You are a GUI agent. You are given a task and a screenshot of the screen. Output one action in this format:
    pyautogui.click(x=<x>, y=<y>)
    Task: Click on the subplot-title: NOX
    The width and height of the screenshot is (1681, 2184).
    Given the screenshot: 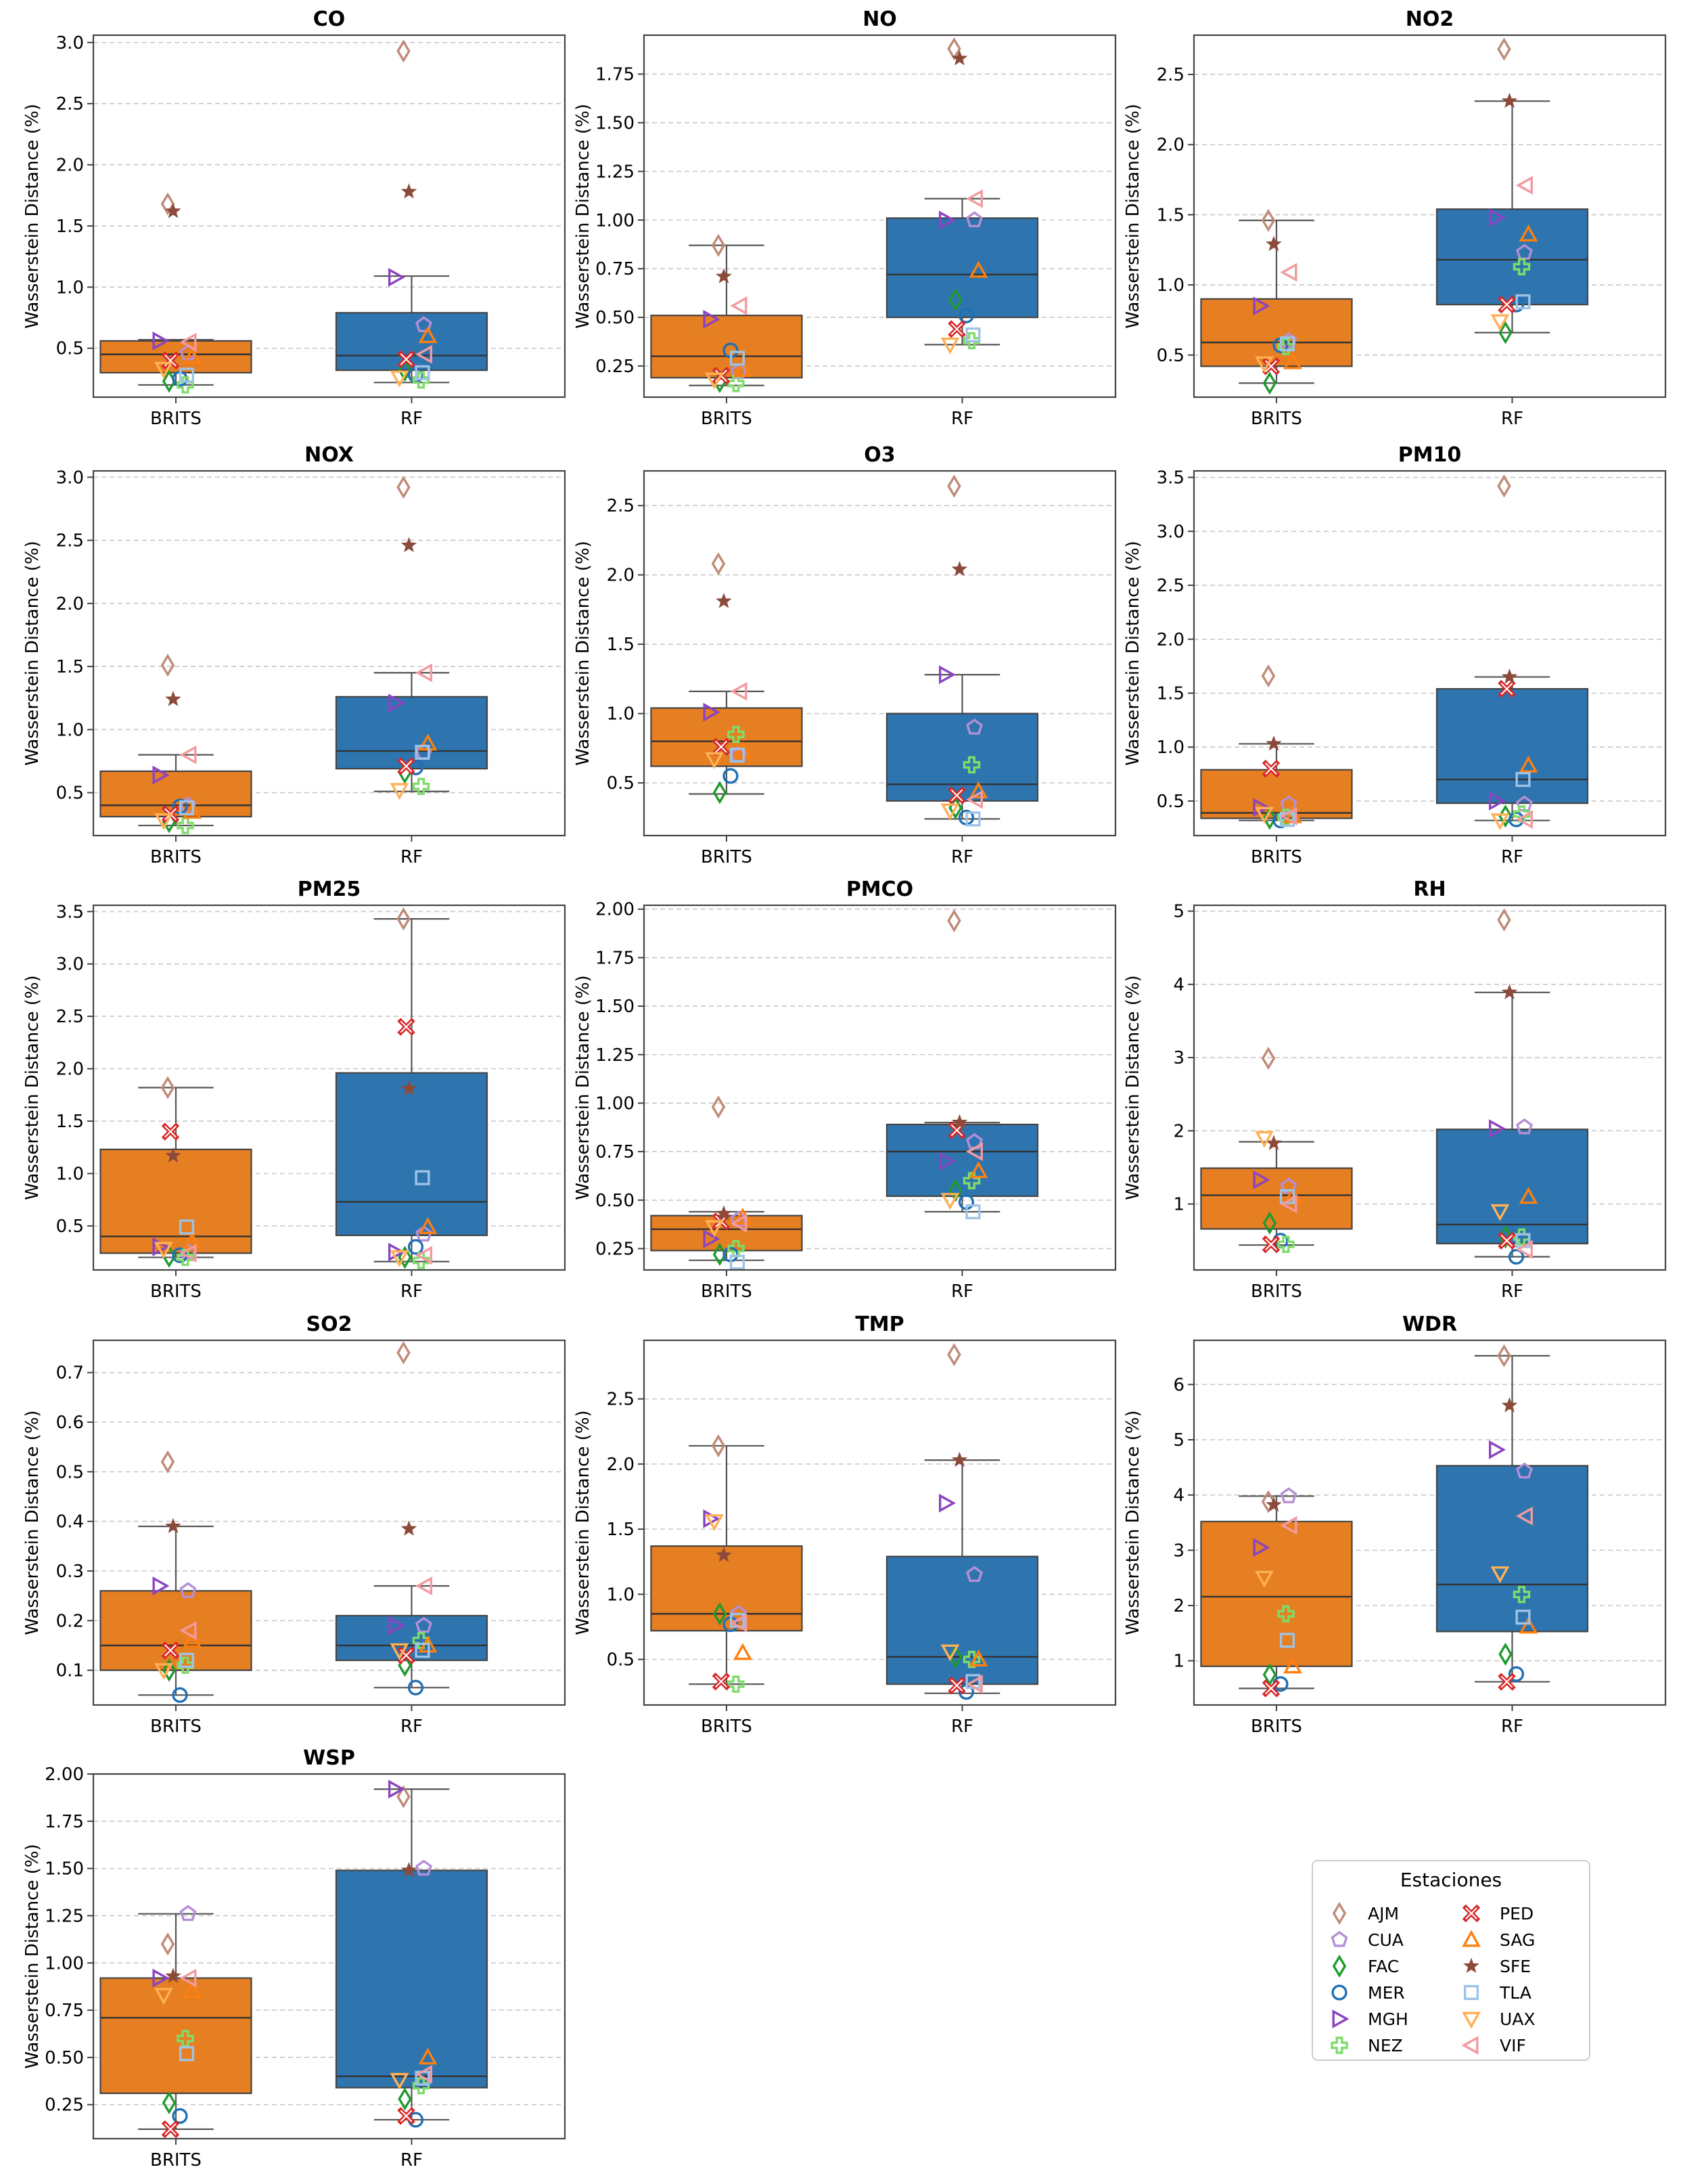 What is the action you would take?
    pyautogui.click(x=329, y=455)
    